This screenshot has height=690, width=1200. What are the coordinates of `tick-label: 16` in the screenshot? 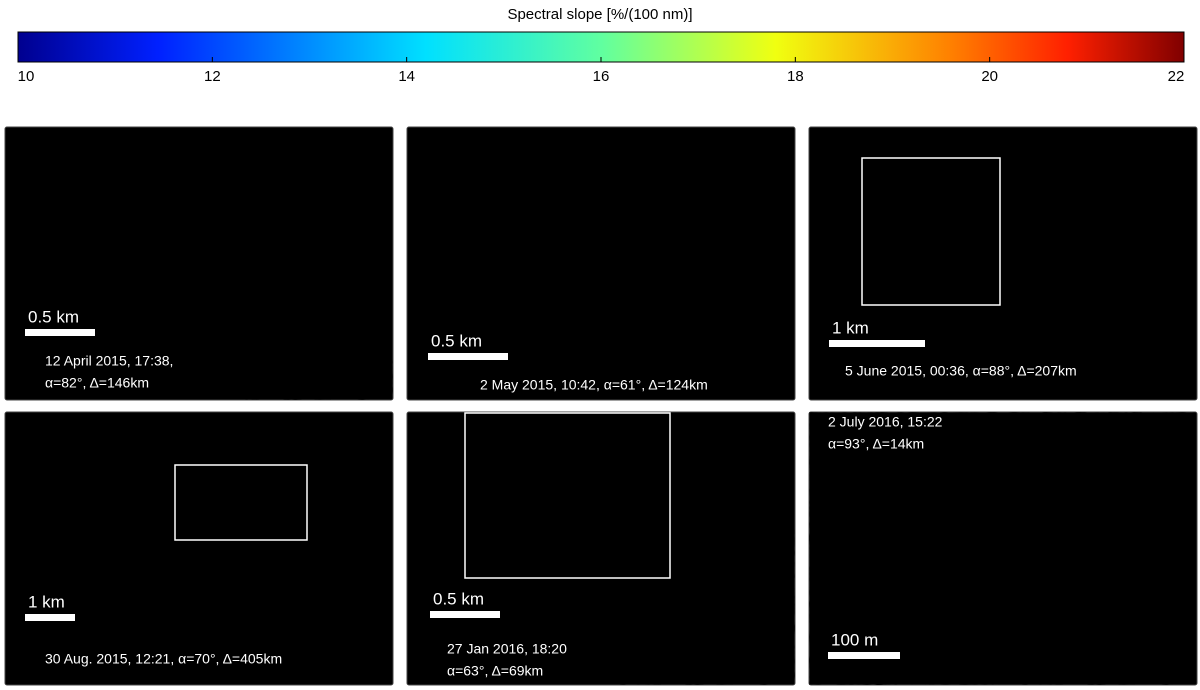 It's located at (601, 76).